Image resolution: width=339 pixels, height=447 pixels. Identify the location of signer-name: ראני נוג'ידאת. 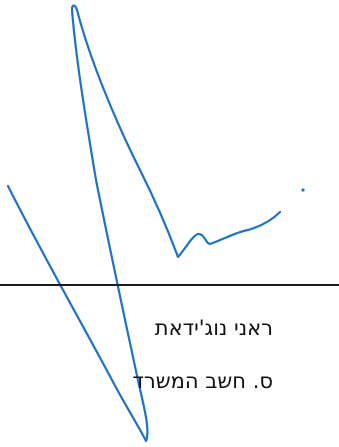
(213, 328).